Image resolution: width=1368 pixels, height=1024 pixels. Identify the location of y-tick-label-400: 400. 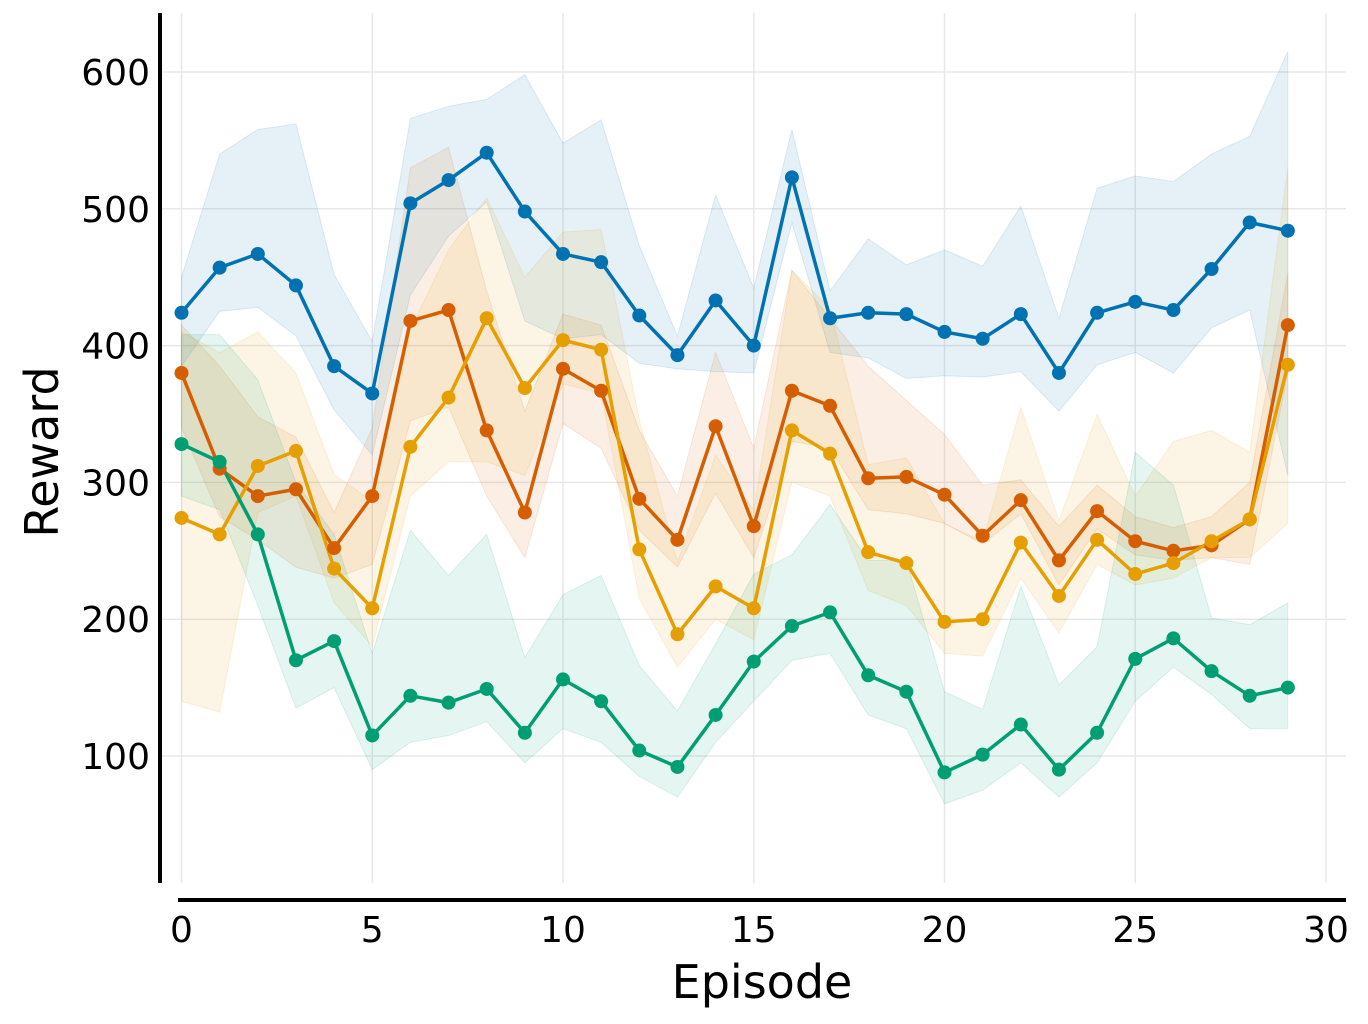
(115, 347).